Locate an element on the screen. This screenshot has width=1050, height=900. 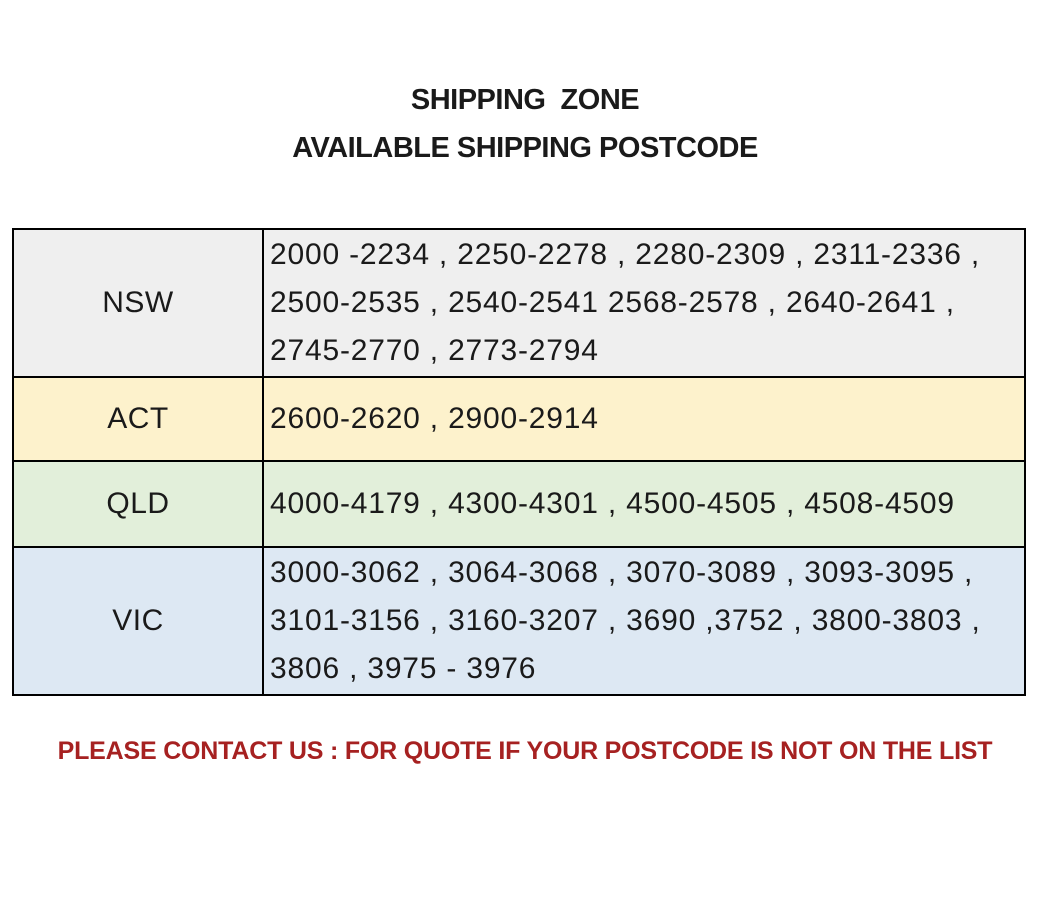
table-row-act: ACT 2600-2620 , 2900-2914 is located at coordinates (519, 419).